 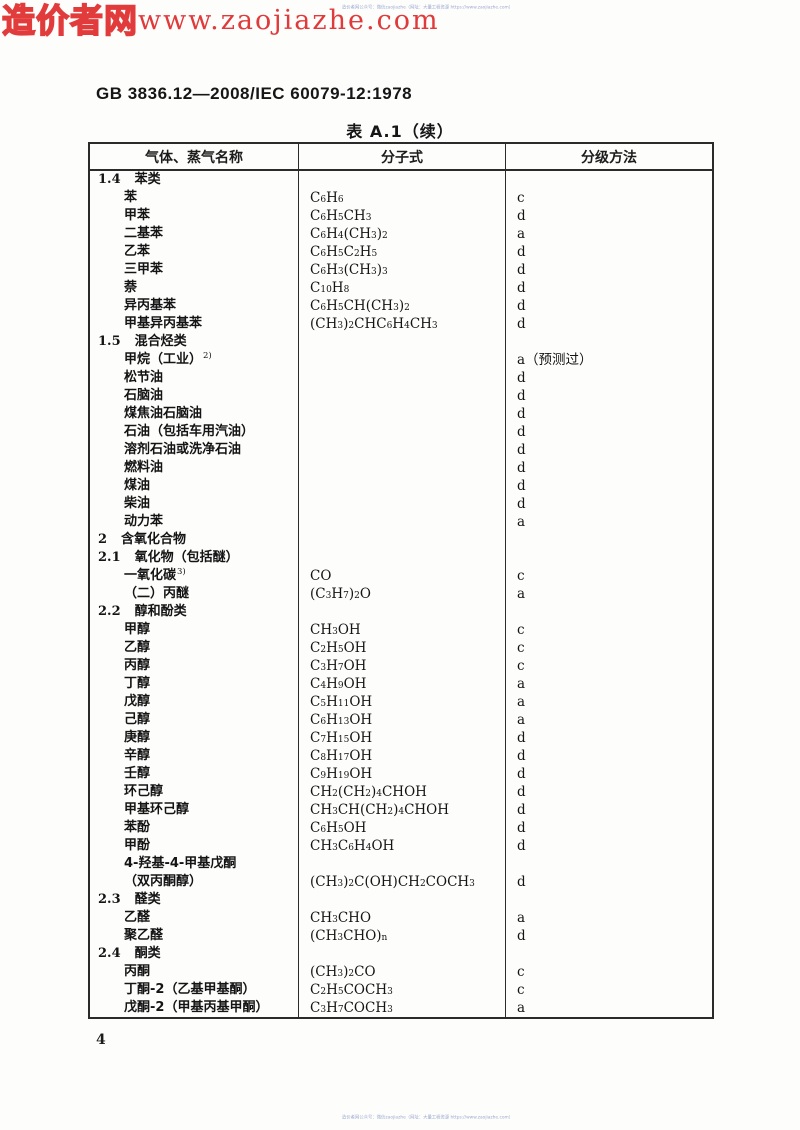 I want to click on gas-name-cell: 甲醇, so click(x=194, y=630).